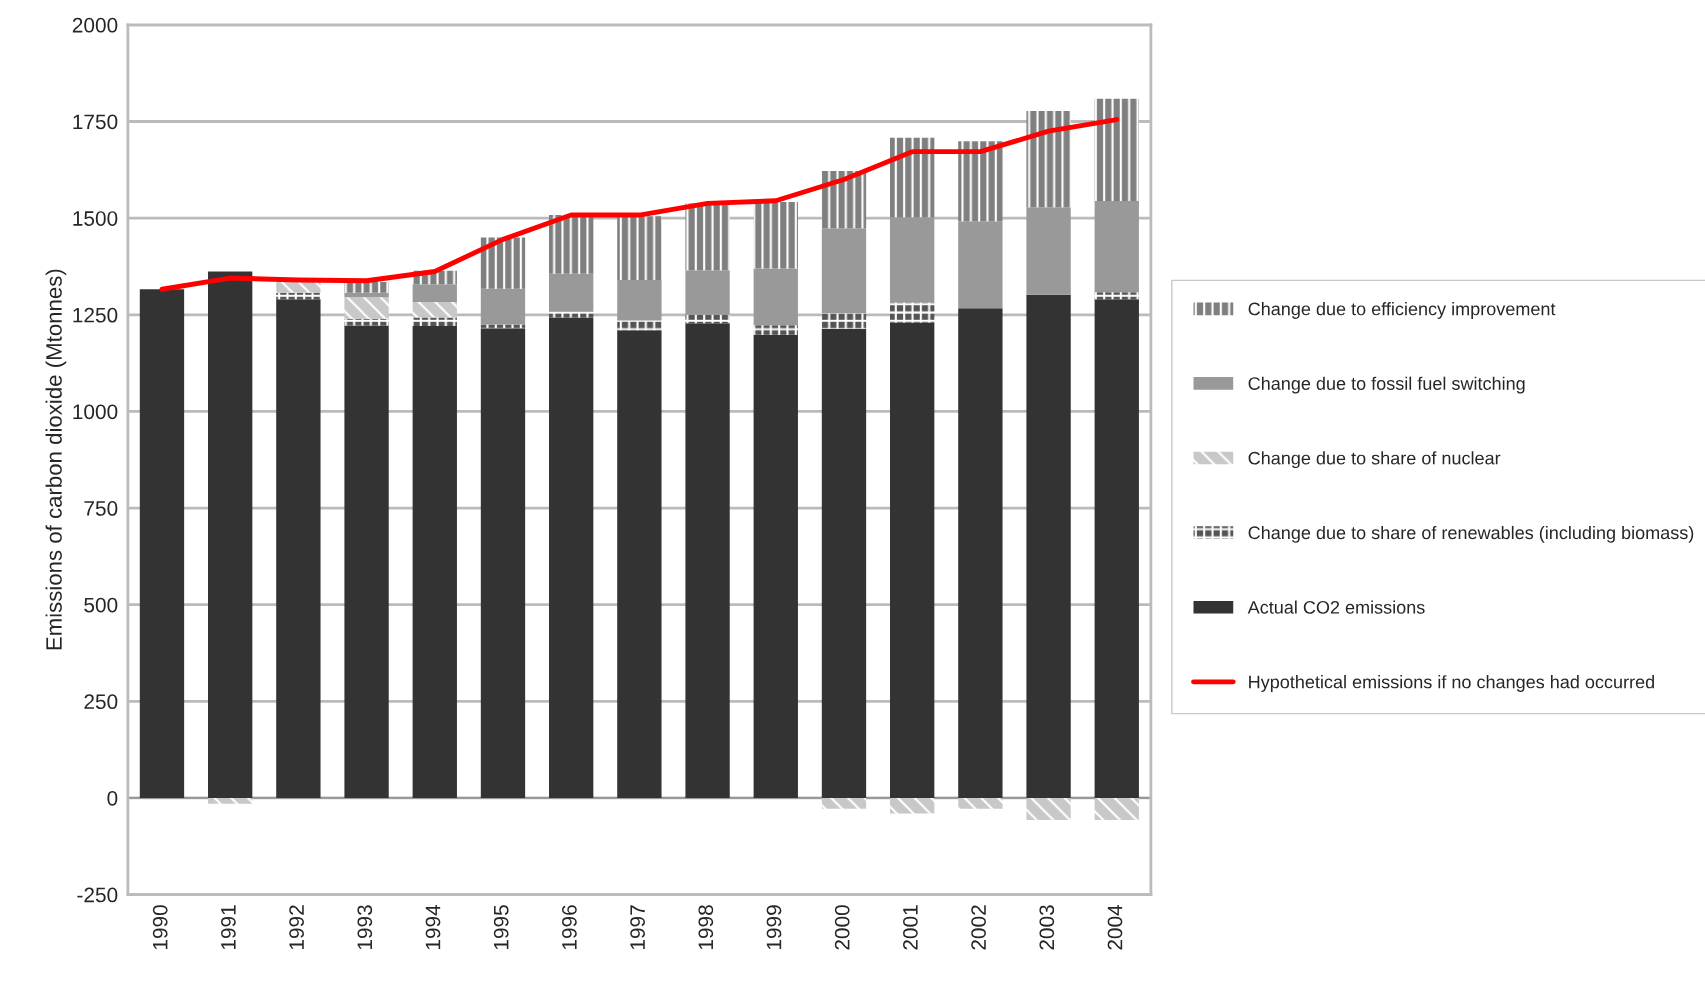 This screenshot has height=994, width=1705. I want to click on x-tick-label: 1995, so click(501, 927).